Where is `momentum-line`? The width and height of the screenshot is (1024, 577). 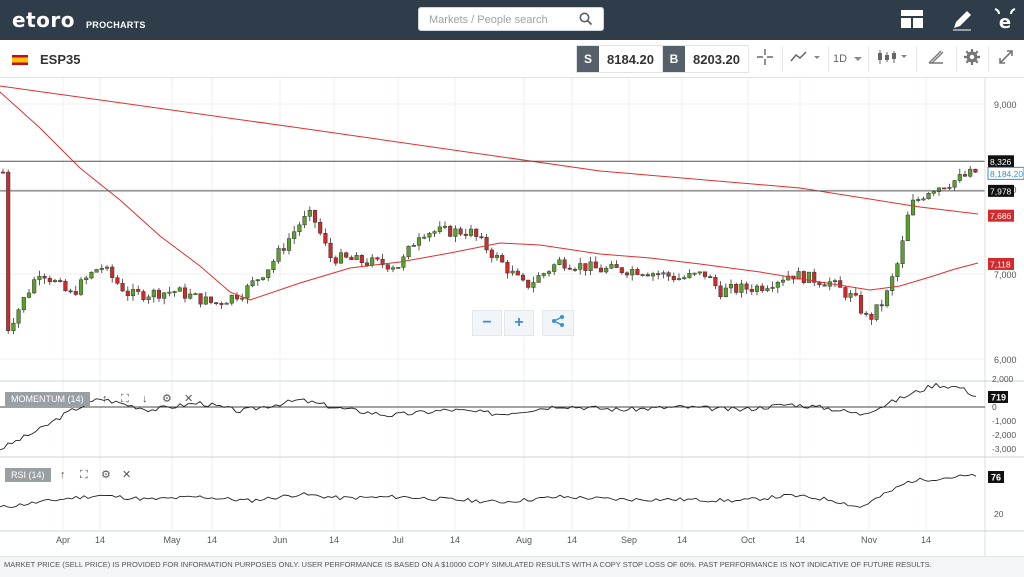
momentum-line is located at coordinates (488, 416).